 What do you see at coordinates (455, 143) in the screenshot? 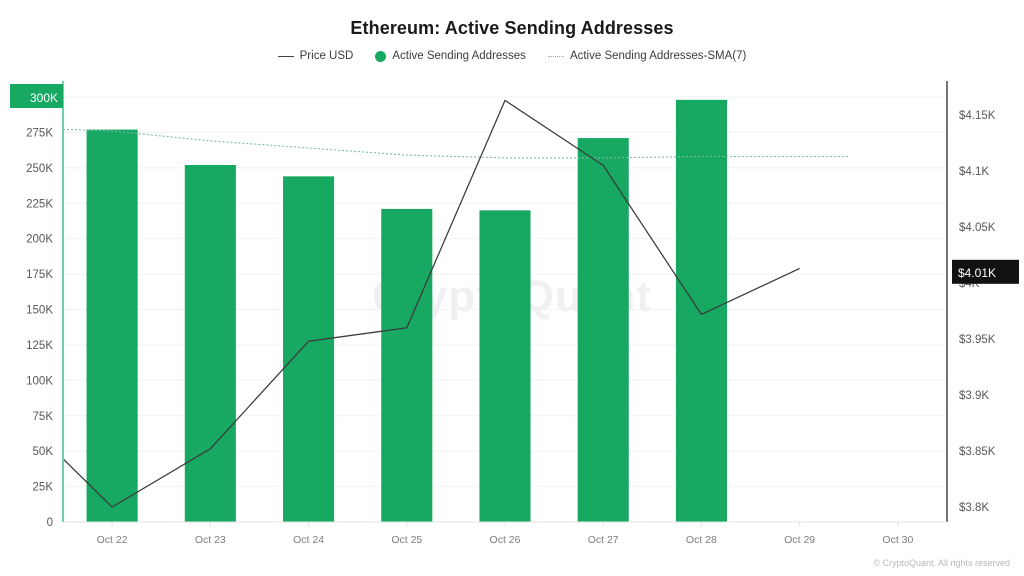
I see `sma-line` at bounding box center [455, 143].